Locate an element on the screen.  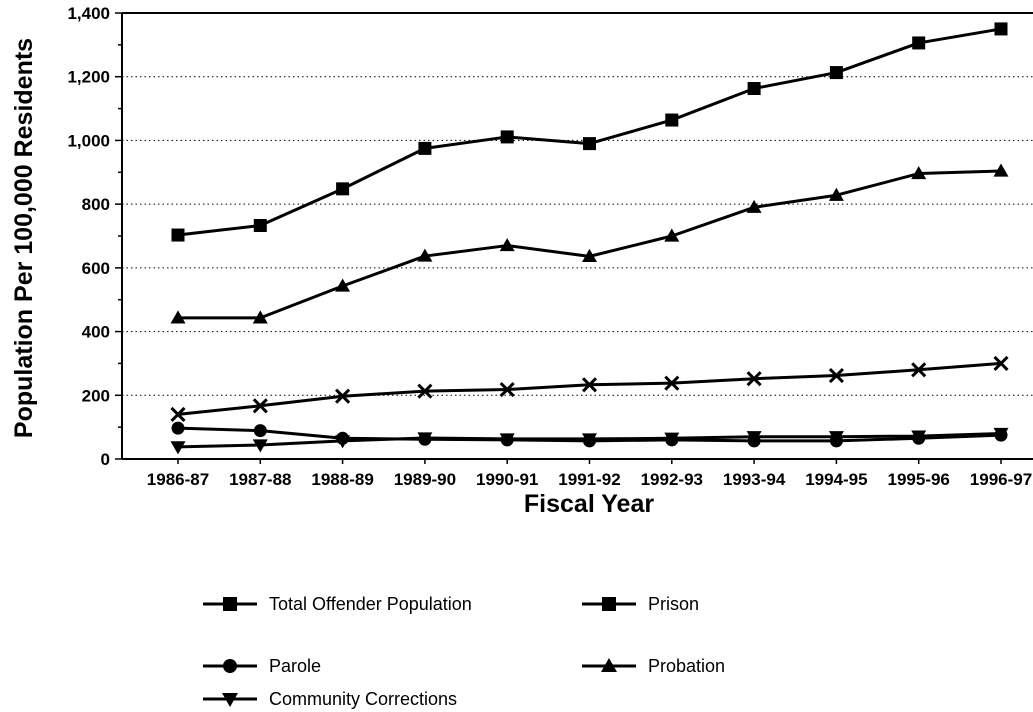
y-axis-title: Population Per 100,000 Residents is located at coordinates (24, 238).